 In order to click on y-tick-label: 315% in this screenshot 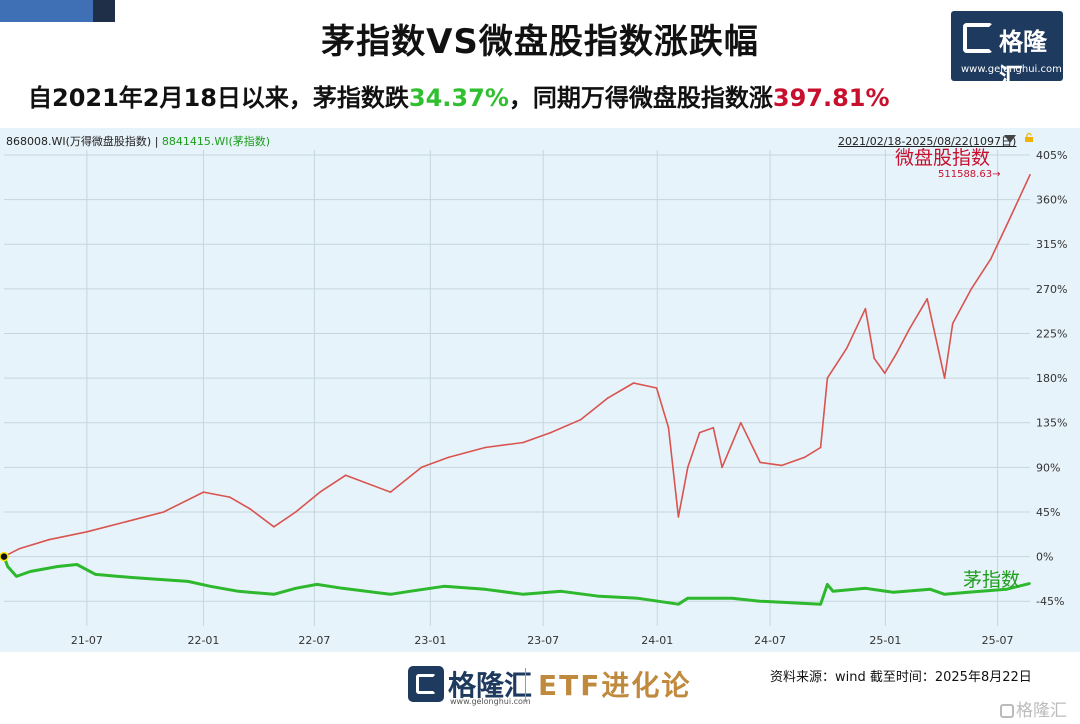, I will do `click(1051, 244)`.